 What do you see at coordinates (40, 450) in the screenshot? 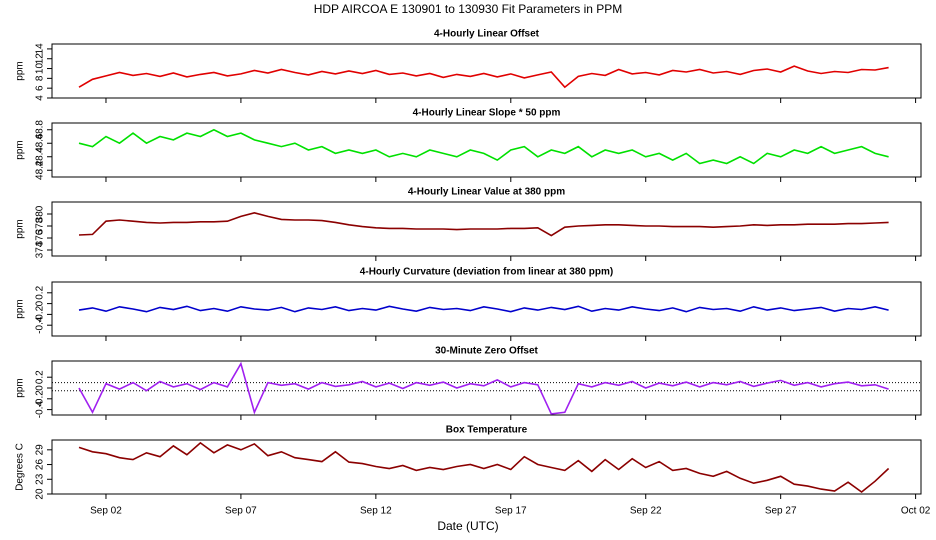
I see `y-tick-label: 29` at bounding box center [40, 450].